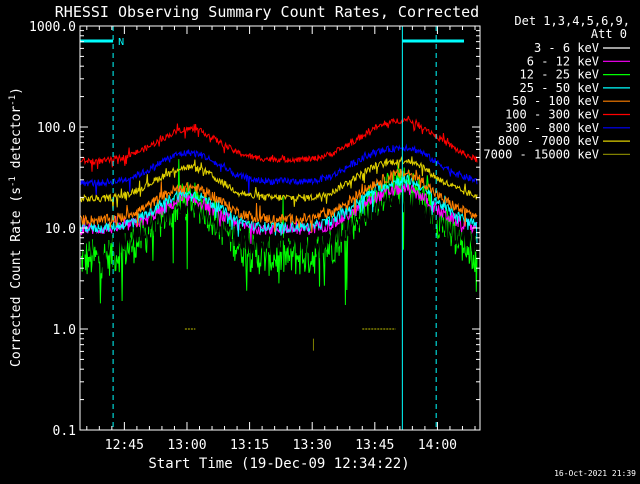 This screenshot has height=484, width=640. I want to click on legend-label: 50 - 100 keV, so click(555, 101).